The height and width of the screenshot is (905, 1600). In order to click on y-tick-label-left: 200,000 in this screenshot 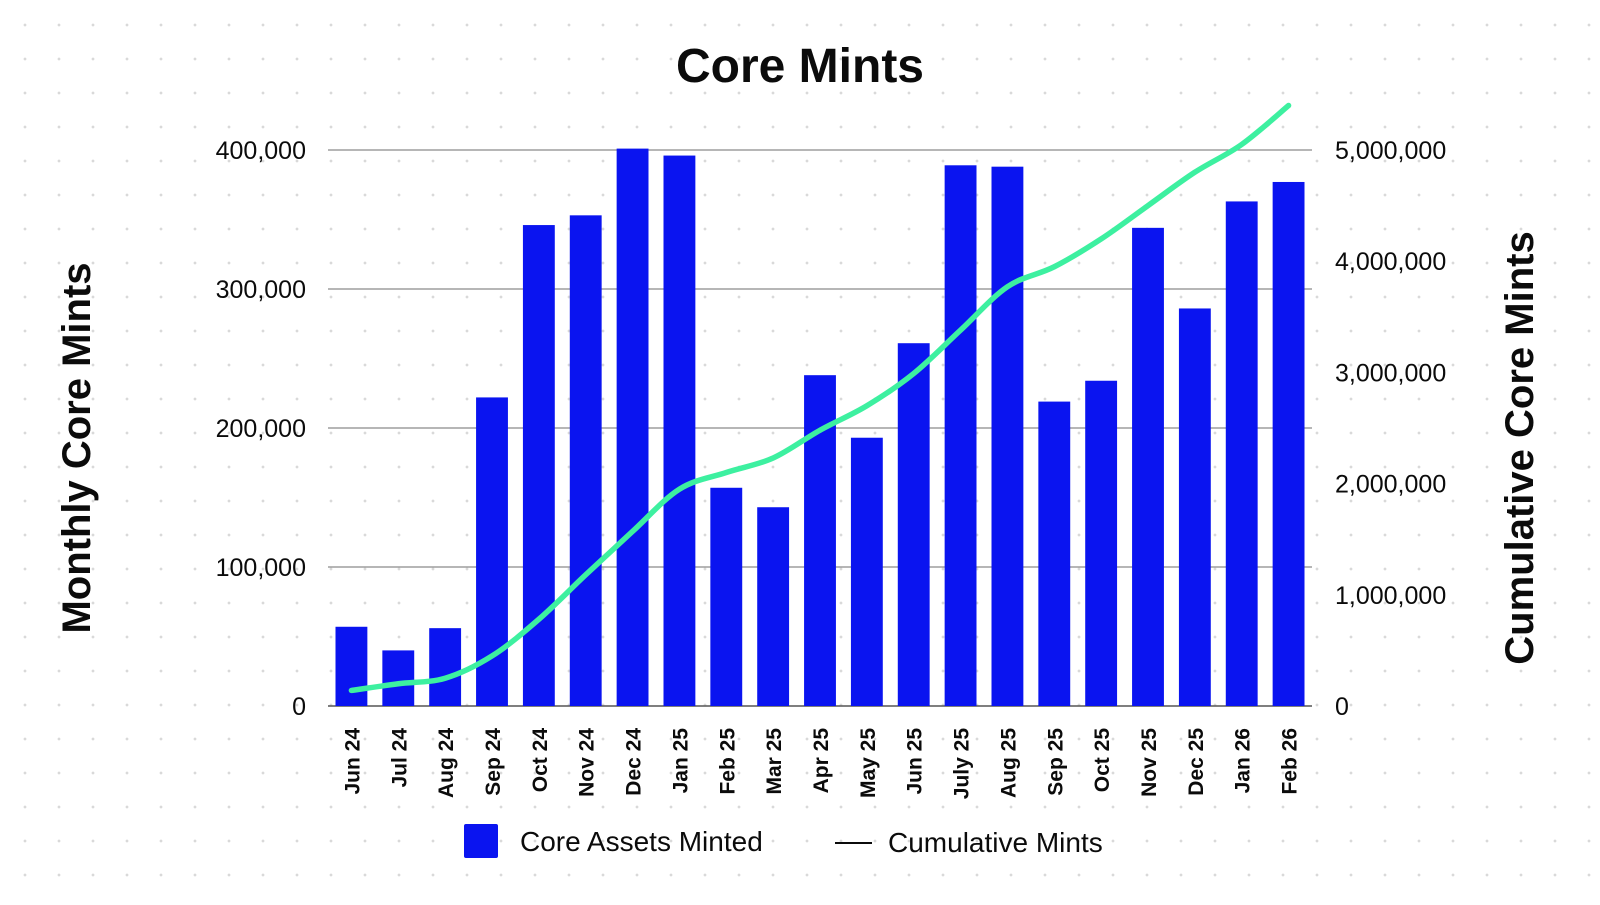, I will do `click(261, 429)`.